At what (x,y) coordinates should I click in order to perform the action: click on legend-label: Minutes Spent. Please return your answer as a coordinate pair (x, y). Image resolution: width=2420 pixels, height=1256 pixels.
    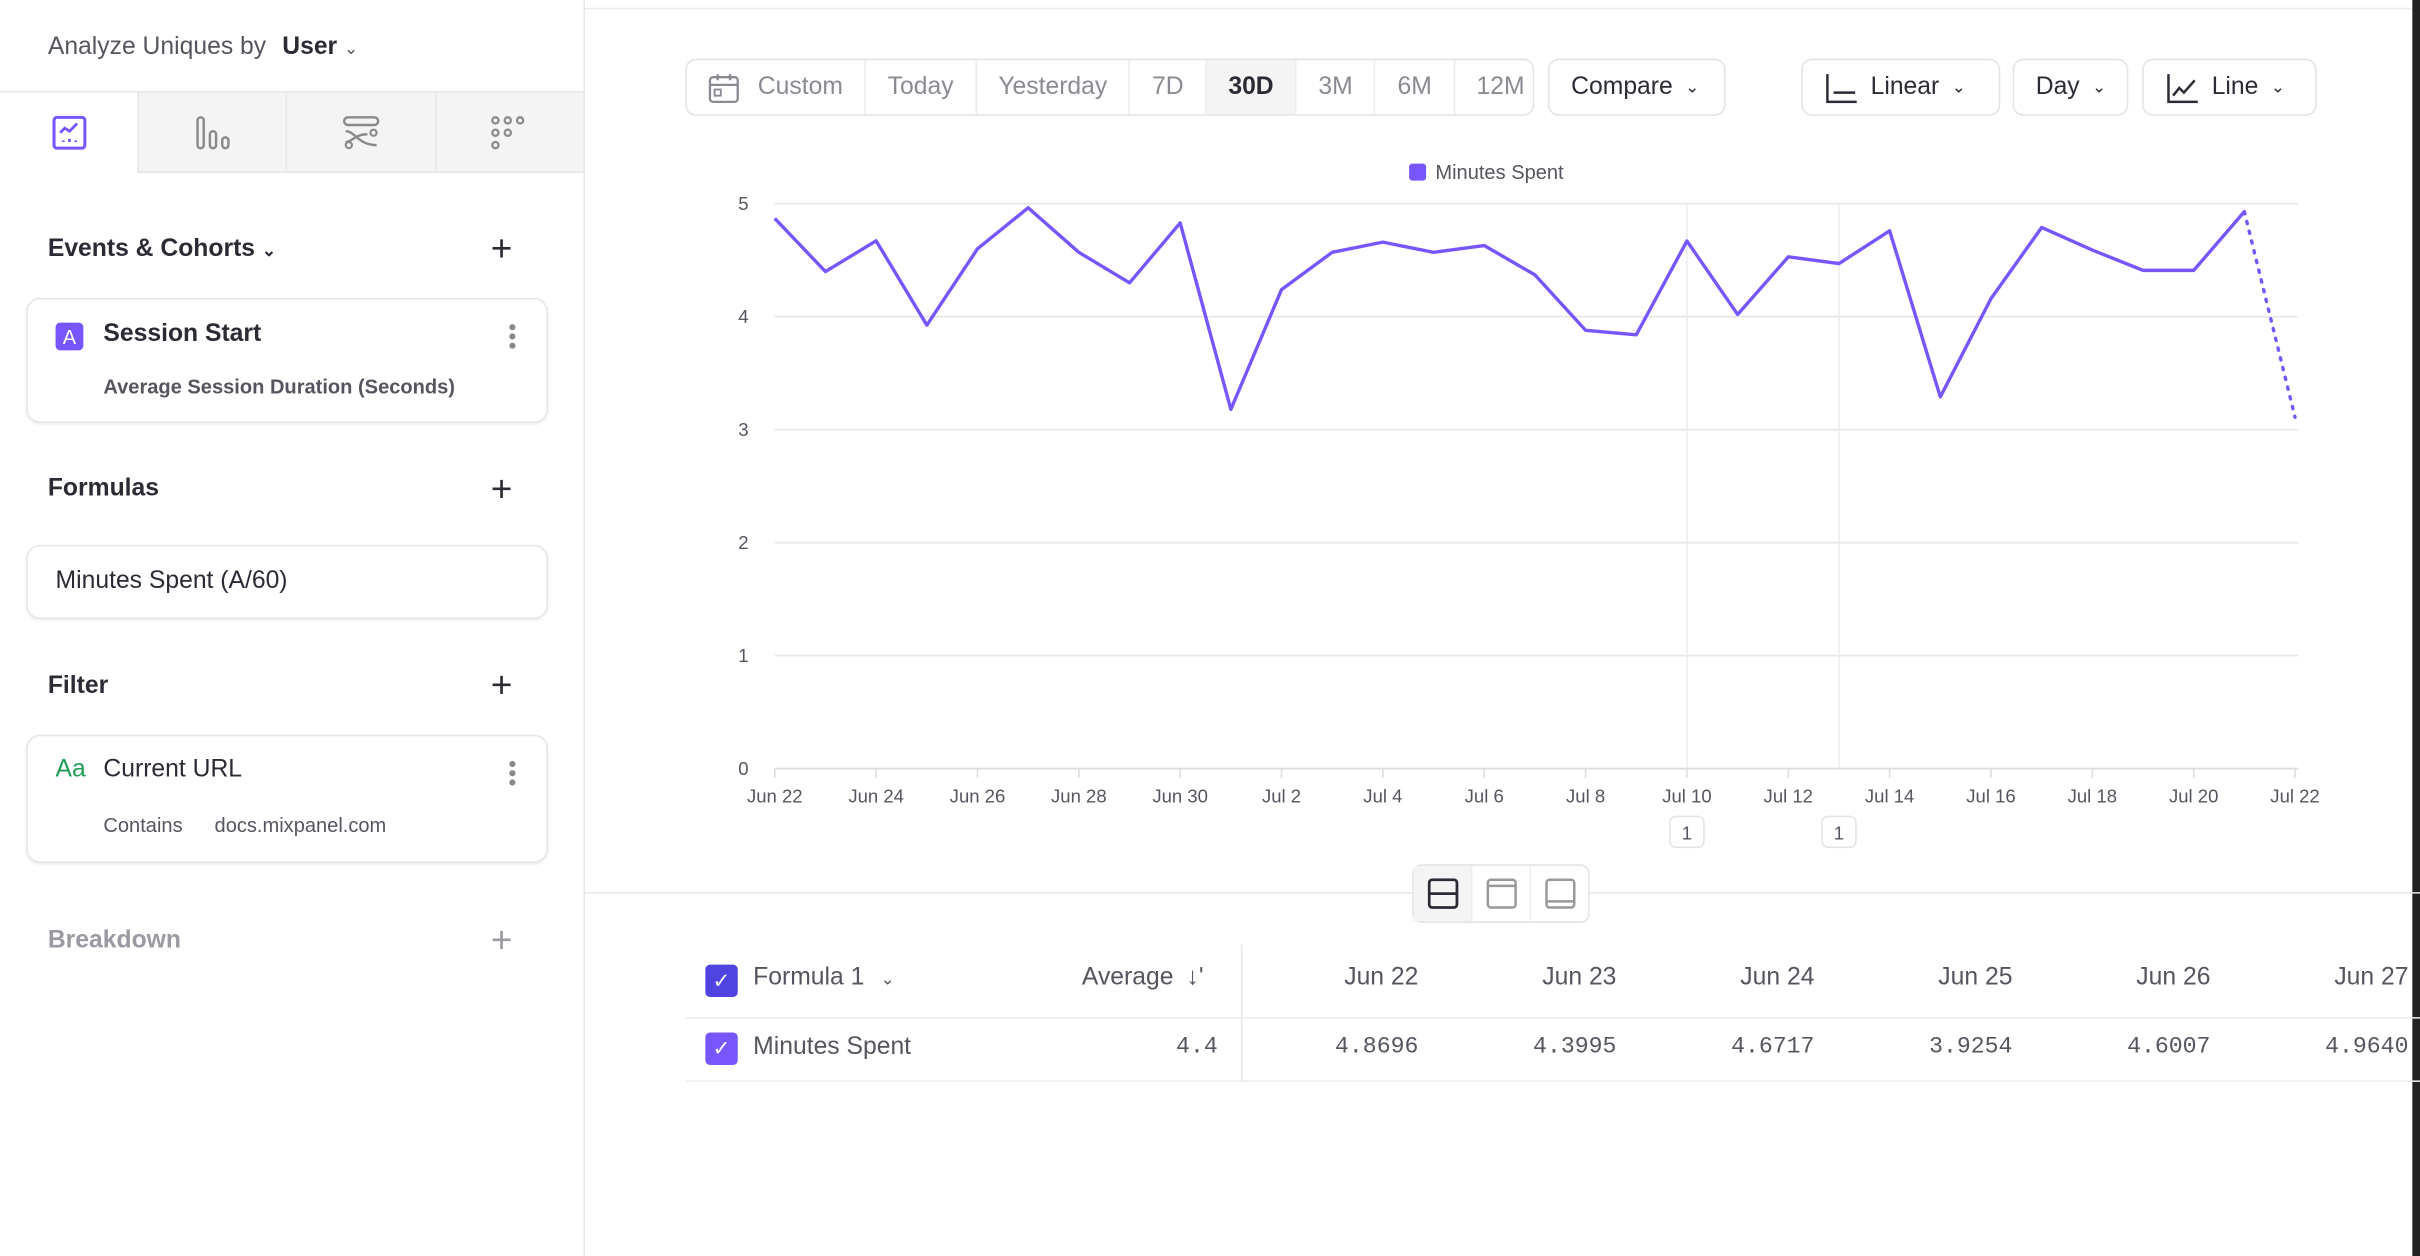
    Looking at the image, I should click on (1499, 172).